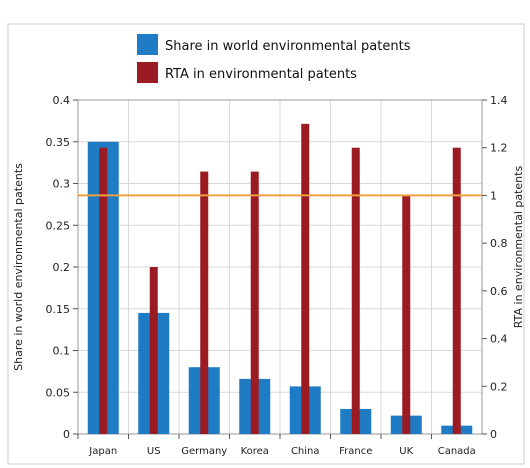 The height and width of the screenshot is (468, 530). What do you see at coordinates (355, 290) in the screenshot?
I see `bar-rta-france` at bounding box center [355, 290].